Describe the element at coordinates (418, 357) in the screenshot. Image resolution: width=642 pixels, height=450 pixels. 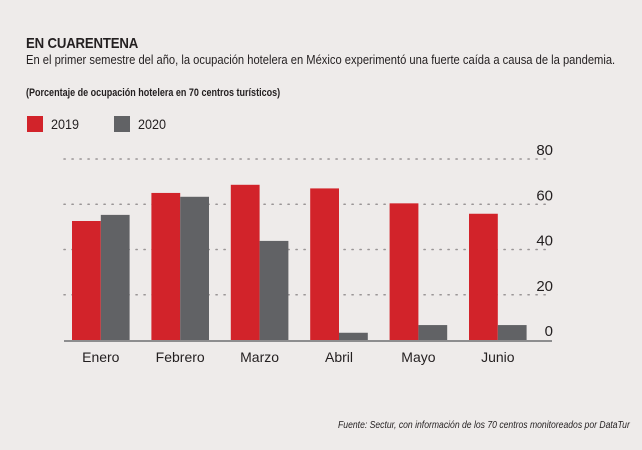
I see `x-tick-label: Mayo` at that location.